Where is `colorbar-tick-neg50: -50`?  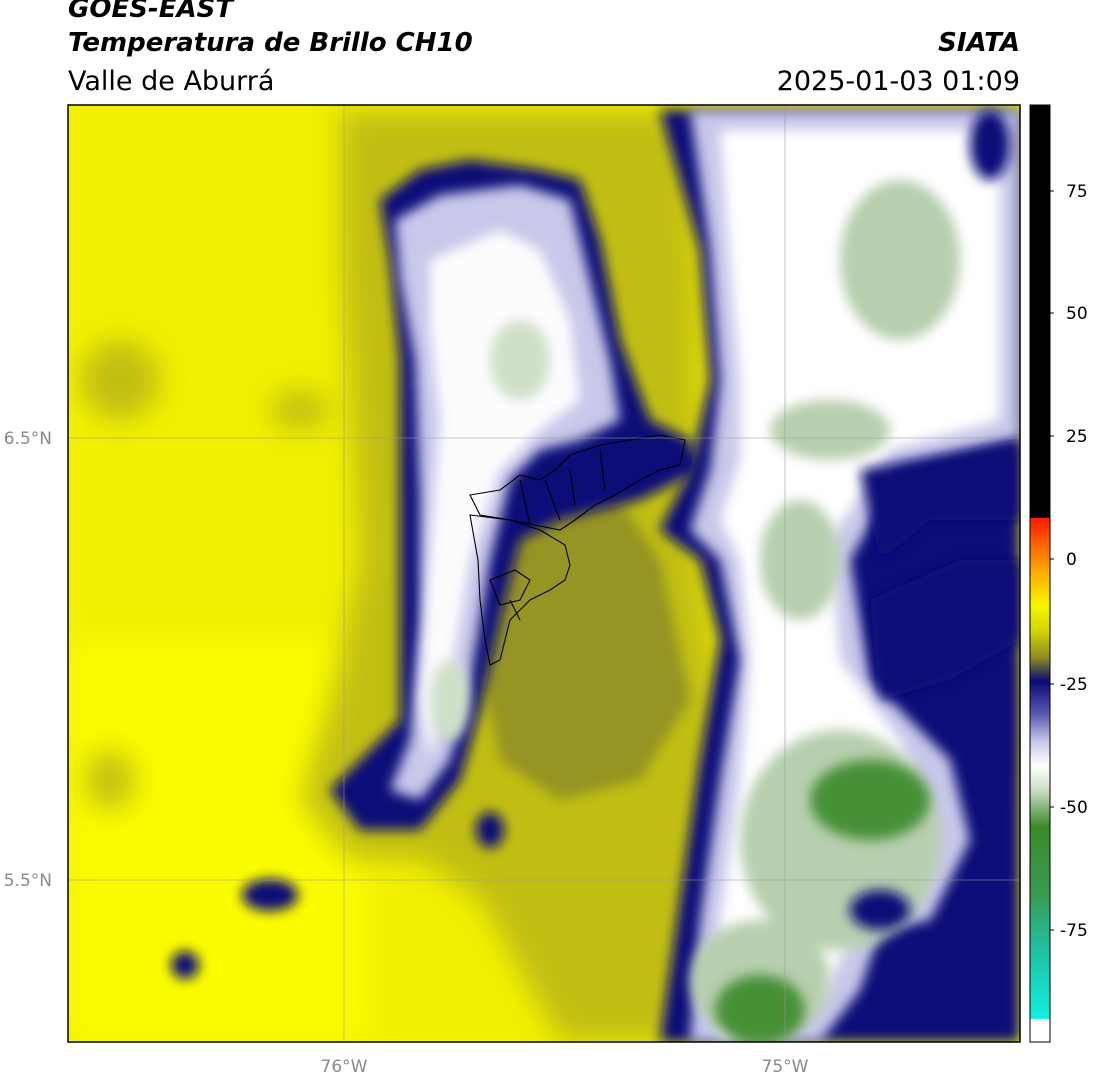
colorbar-tick-neg50: -50 is located at coordinates (1074, 808).